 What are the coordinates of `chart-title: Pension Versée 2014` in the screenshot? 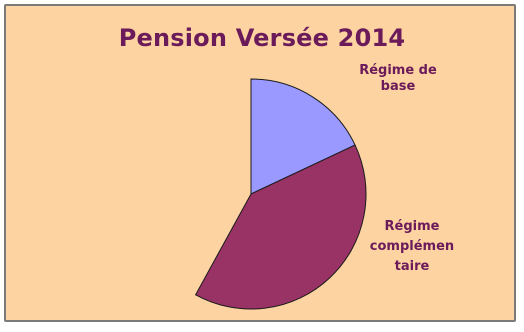 It's located at (262, 38).